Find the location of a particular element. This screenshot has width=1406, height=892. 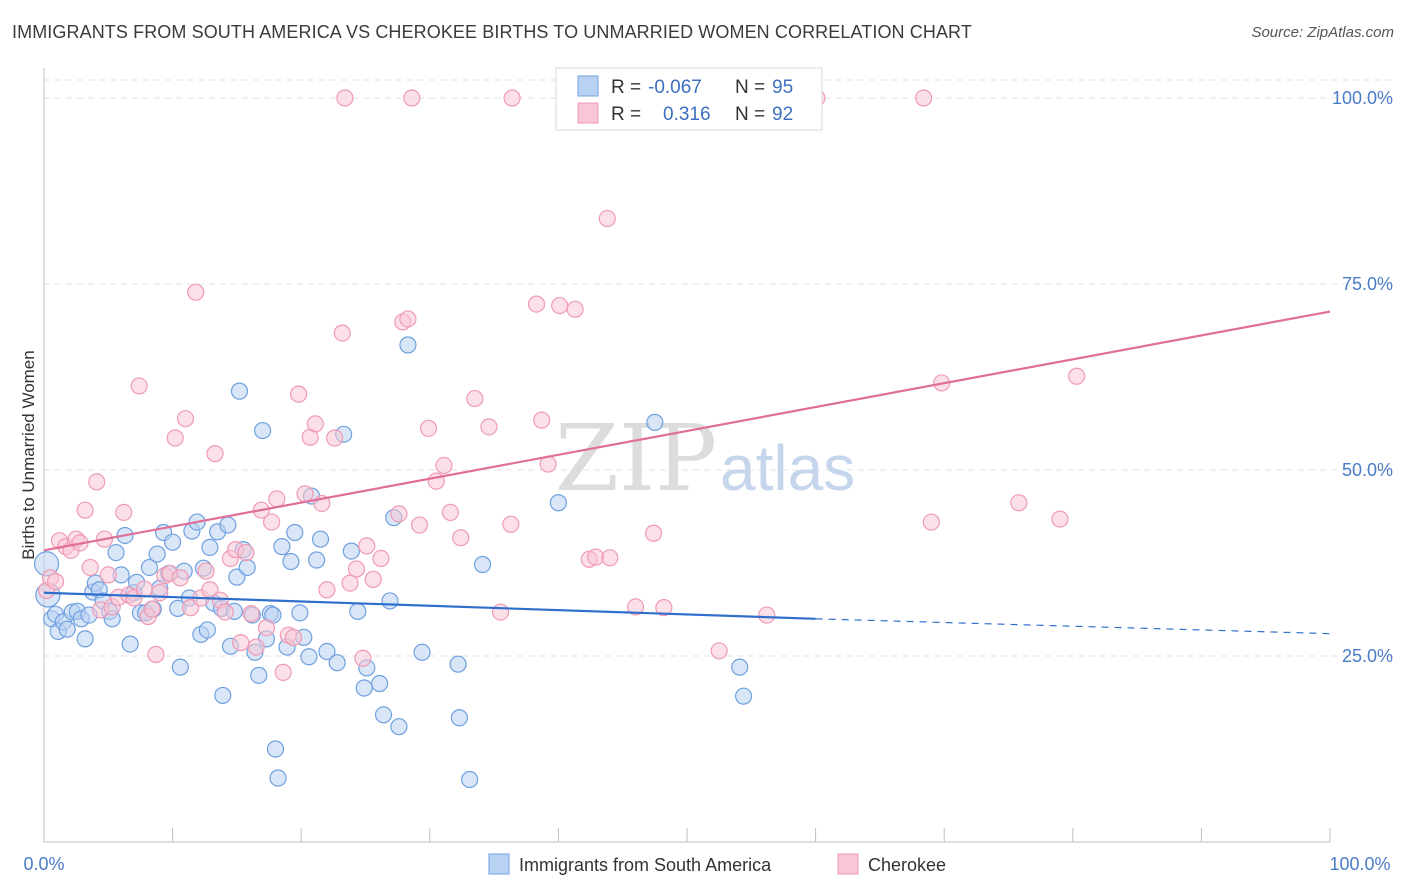

watermark-atlas: atlas is located at coordinates (787, 468).